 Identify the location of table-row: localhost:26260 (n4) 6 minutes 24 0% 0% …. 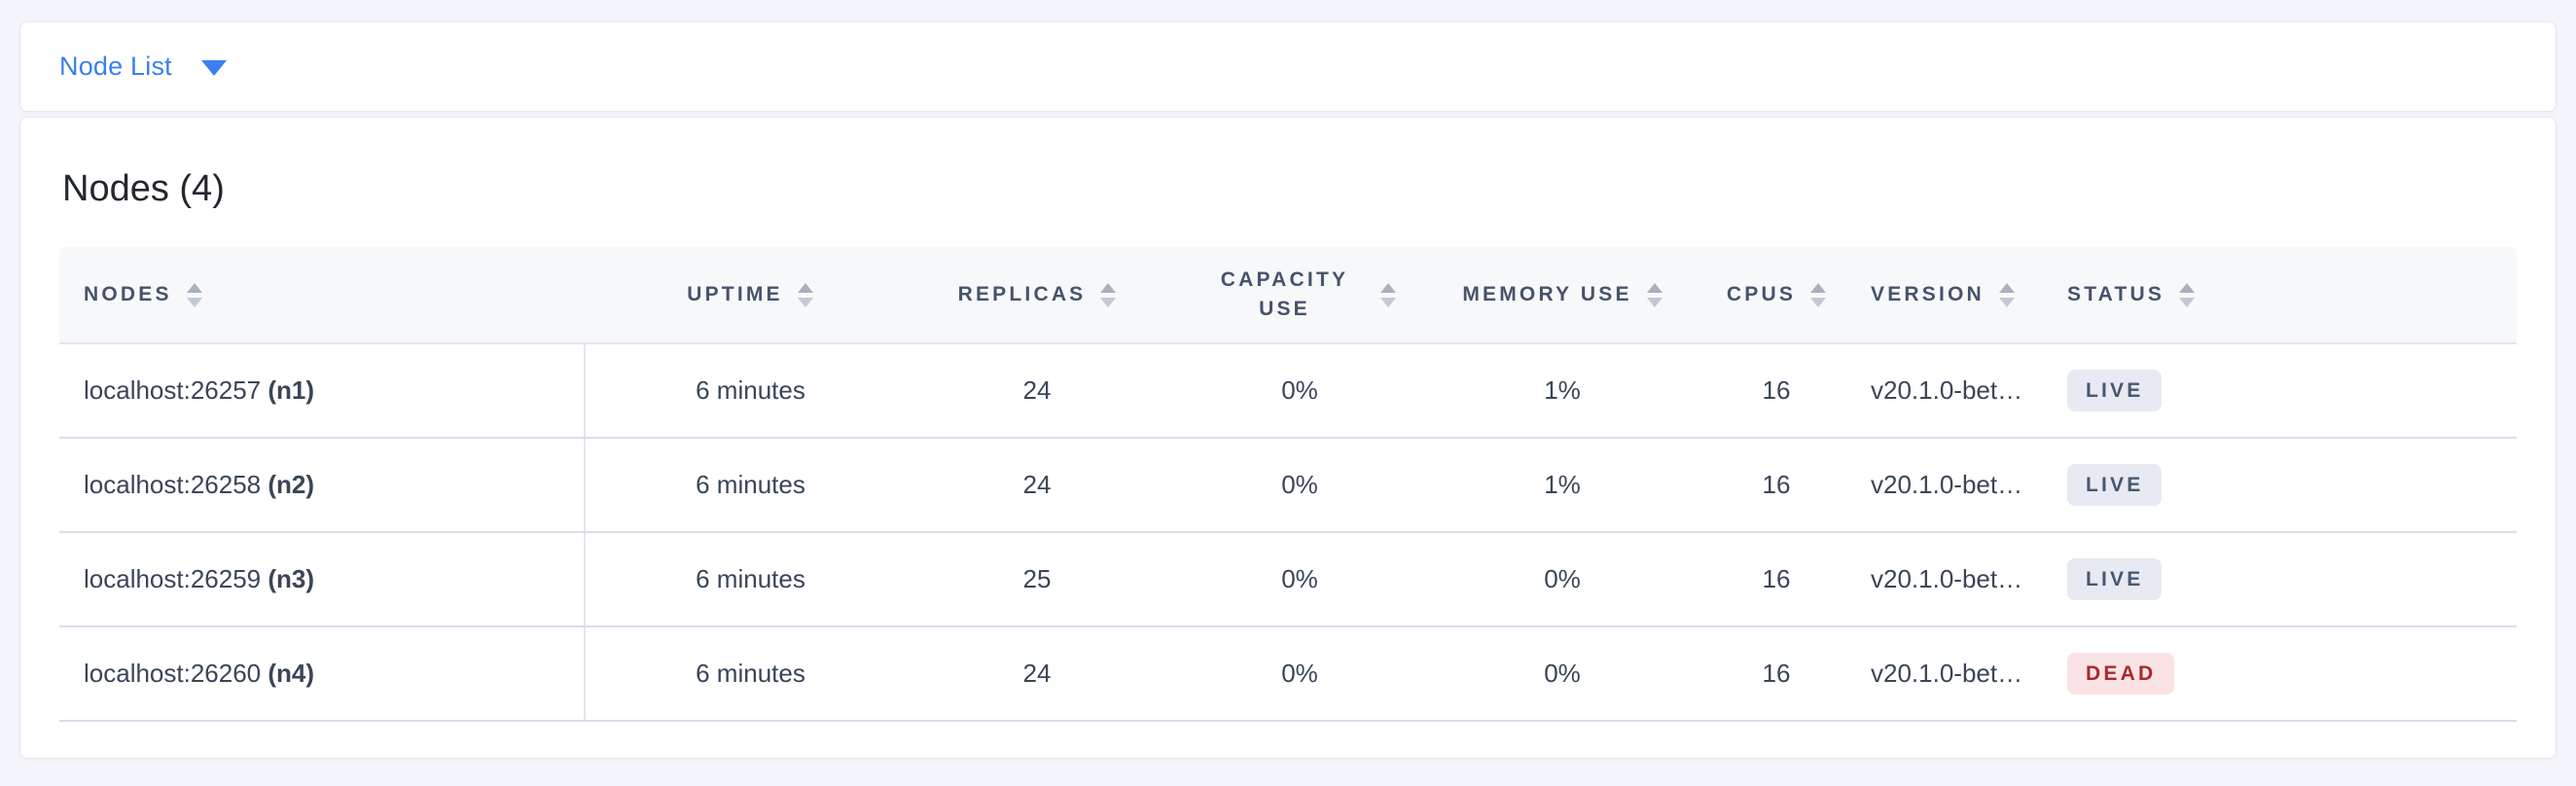
(1288, 674).